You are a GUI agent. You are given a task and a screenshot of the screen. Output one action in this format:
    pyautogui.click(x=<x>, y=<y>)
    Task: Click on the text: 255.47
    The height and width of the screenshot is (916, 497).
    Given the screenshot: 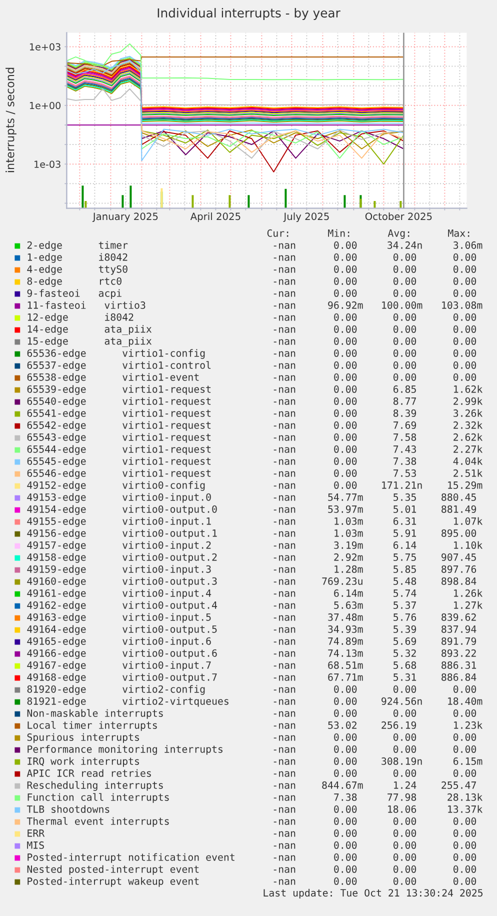 What is the action you would take?
    pyautogui.click(x=459, y=785)
    